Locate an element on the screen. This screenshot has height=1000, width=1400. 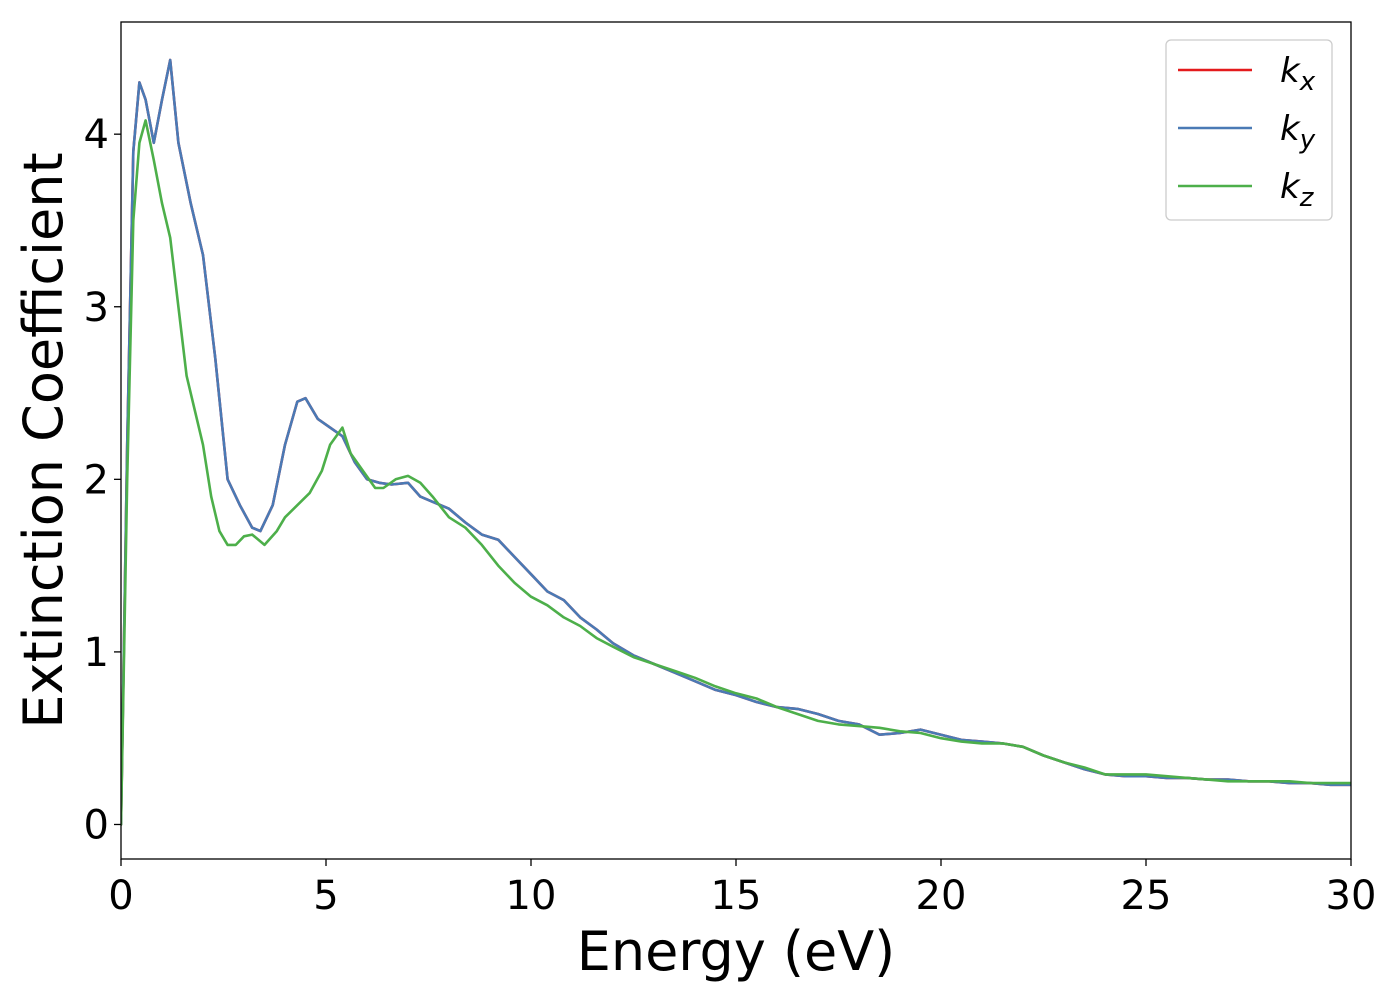
y-tick-label: 1 is located at coordinates (96, 653).